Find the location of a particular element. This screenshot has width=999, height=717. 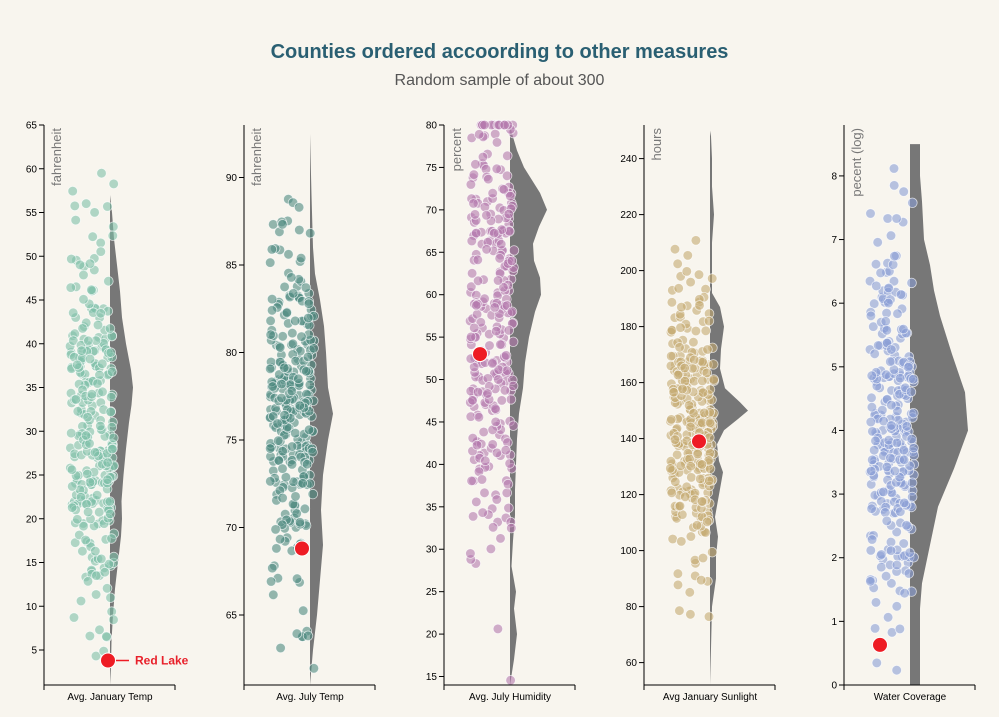

y-tick: 70 is located at coordinates (235, 528).